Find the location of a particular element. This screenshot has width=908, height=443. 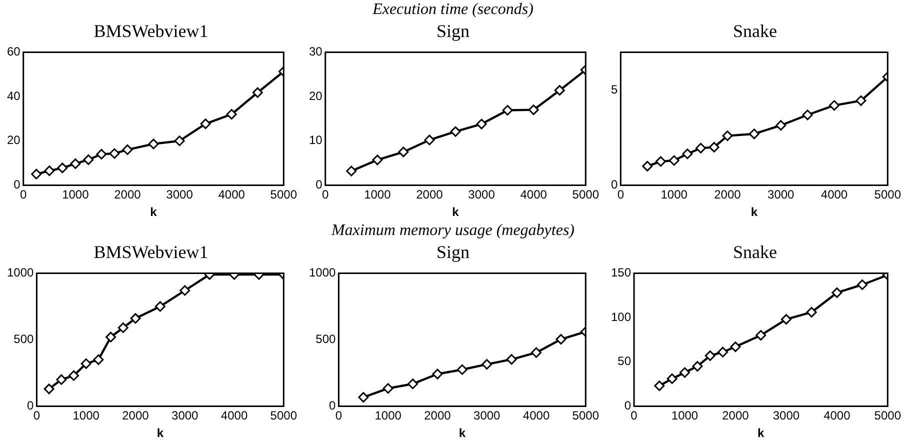

chart-title: Sign is located at coordinates (452, 31).